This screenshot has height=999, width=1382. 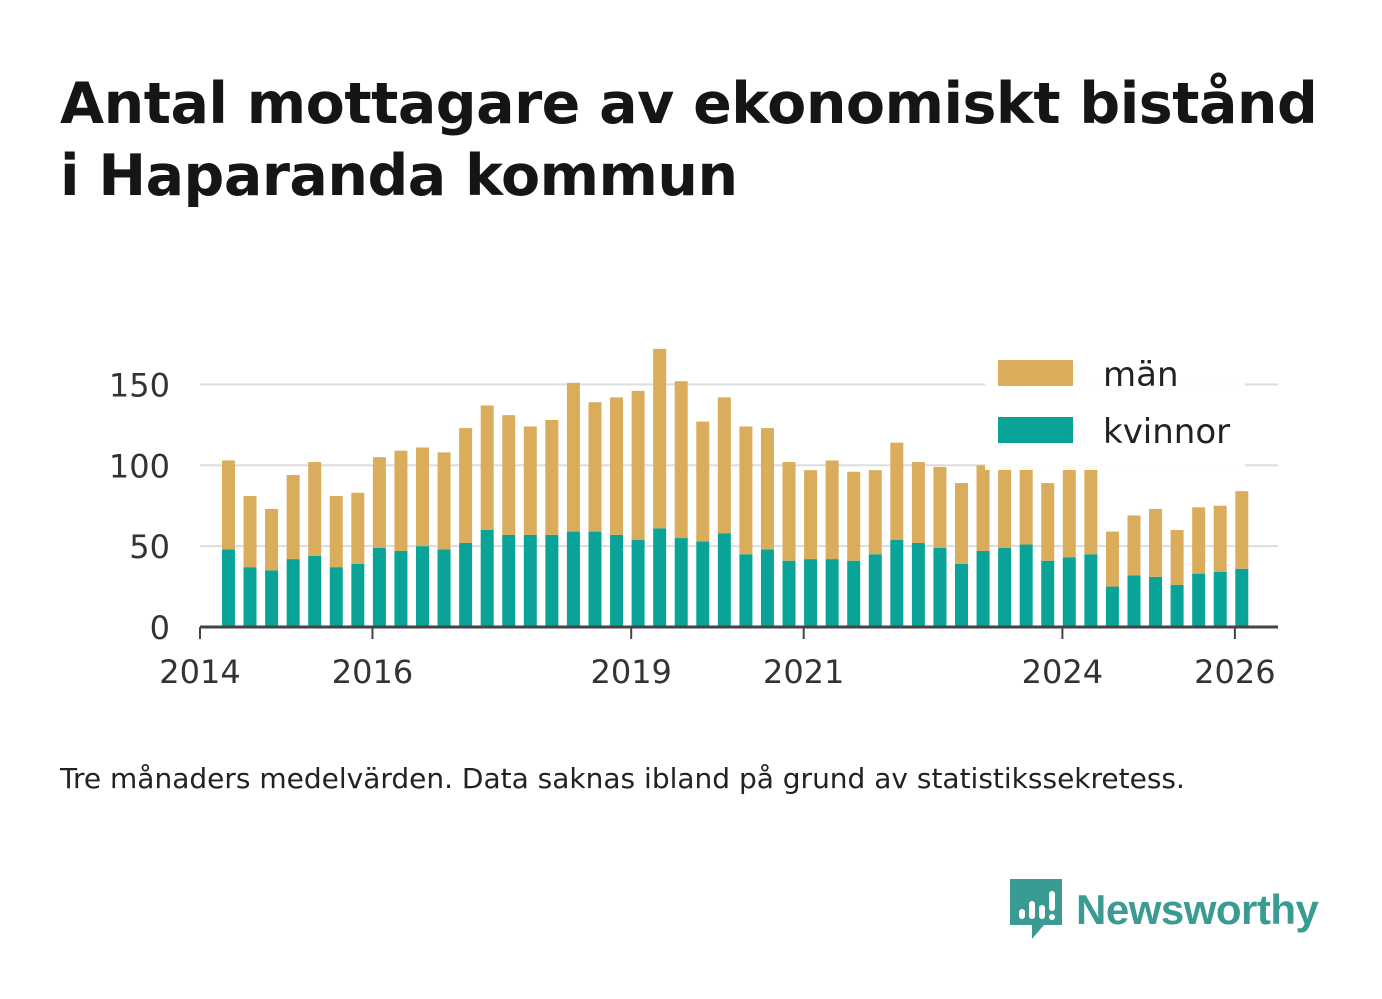 What do you see at coordinates (139, 506) in the screenshot?
I see `y-tick-labels: 0 50 100 150` at bounding box center [139, 506].